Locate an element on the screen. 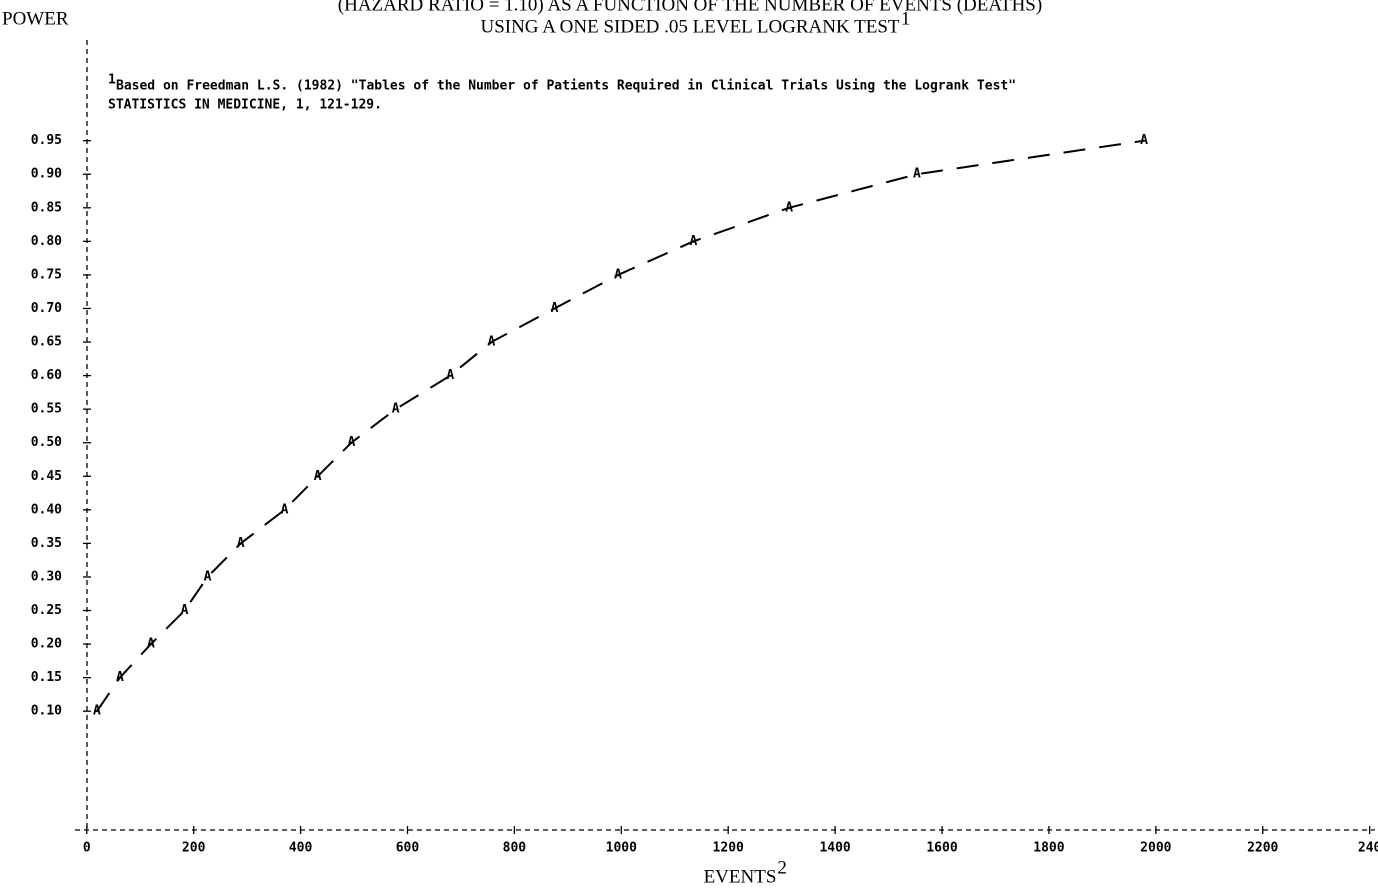  x-tick-label: 1000 is located at coordinates (621, 848).